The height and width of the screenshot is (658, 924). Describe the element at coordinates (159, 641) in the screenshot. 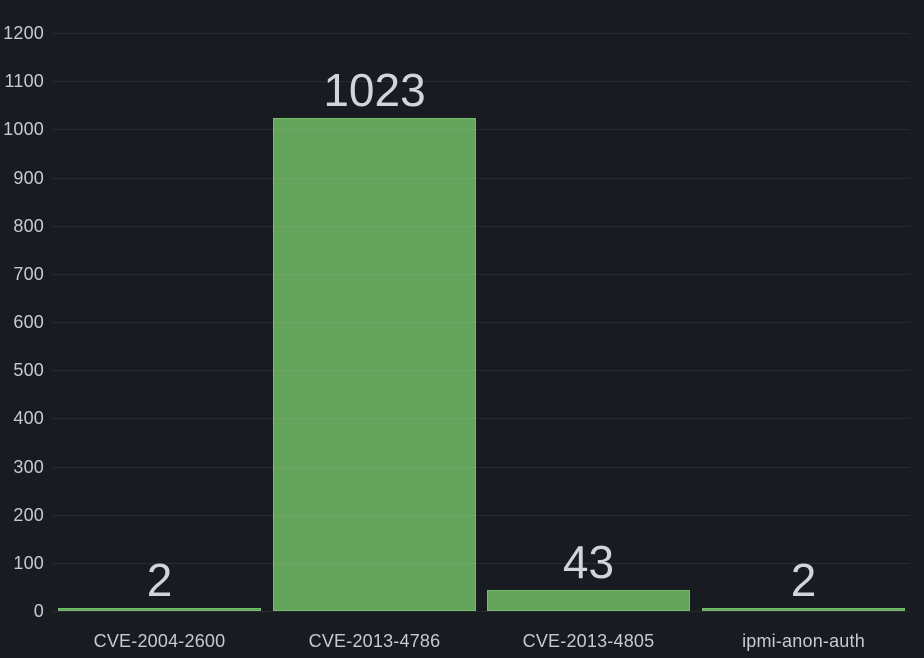

I see `x-axis-label: CVE-2004-2600` at that location.